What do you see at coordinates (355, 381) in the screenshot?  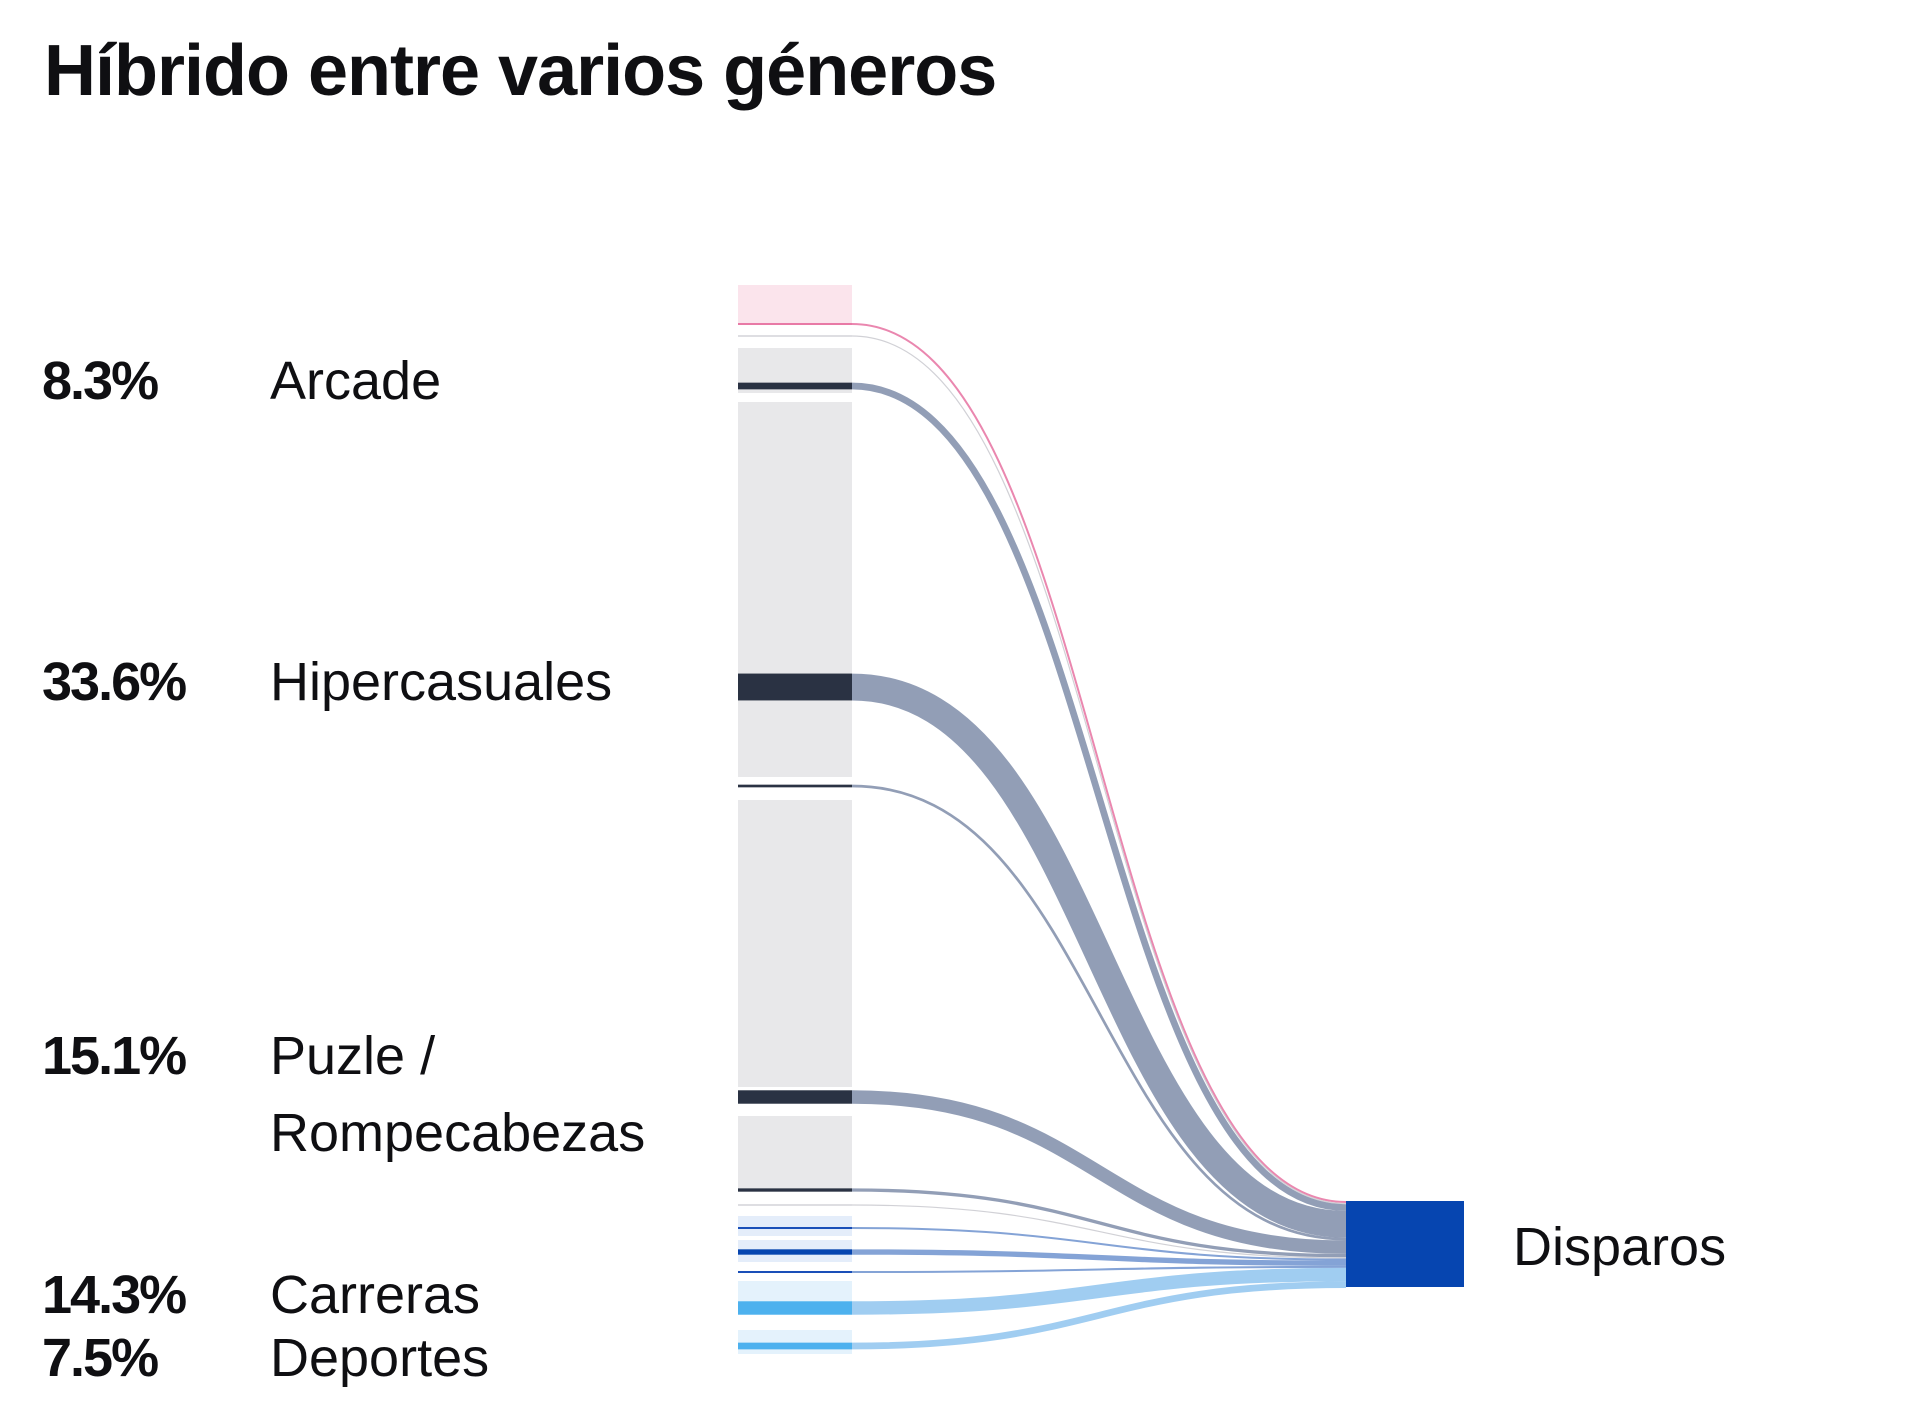 I see `category-label-arcade: Arcade` at bounding box center [355, 381].